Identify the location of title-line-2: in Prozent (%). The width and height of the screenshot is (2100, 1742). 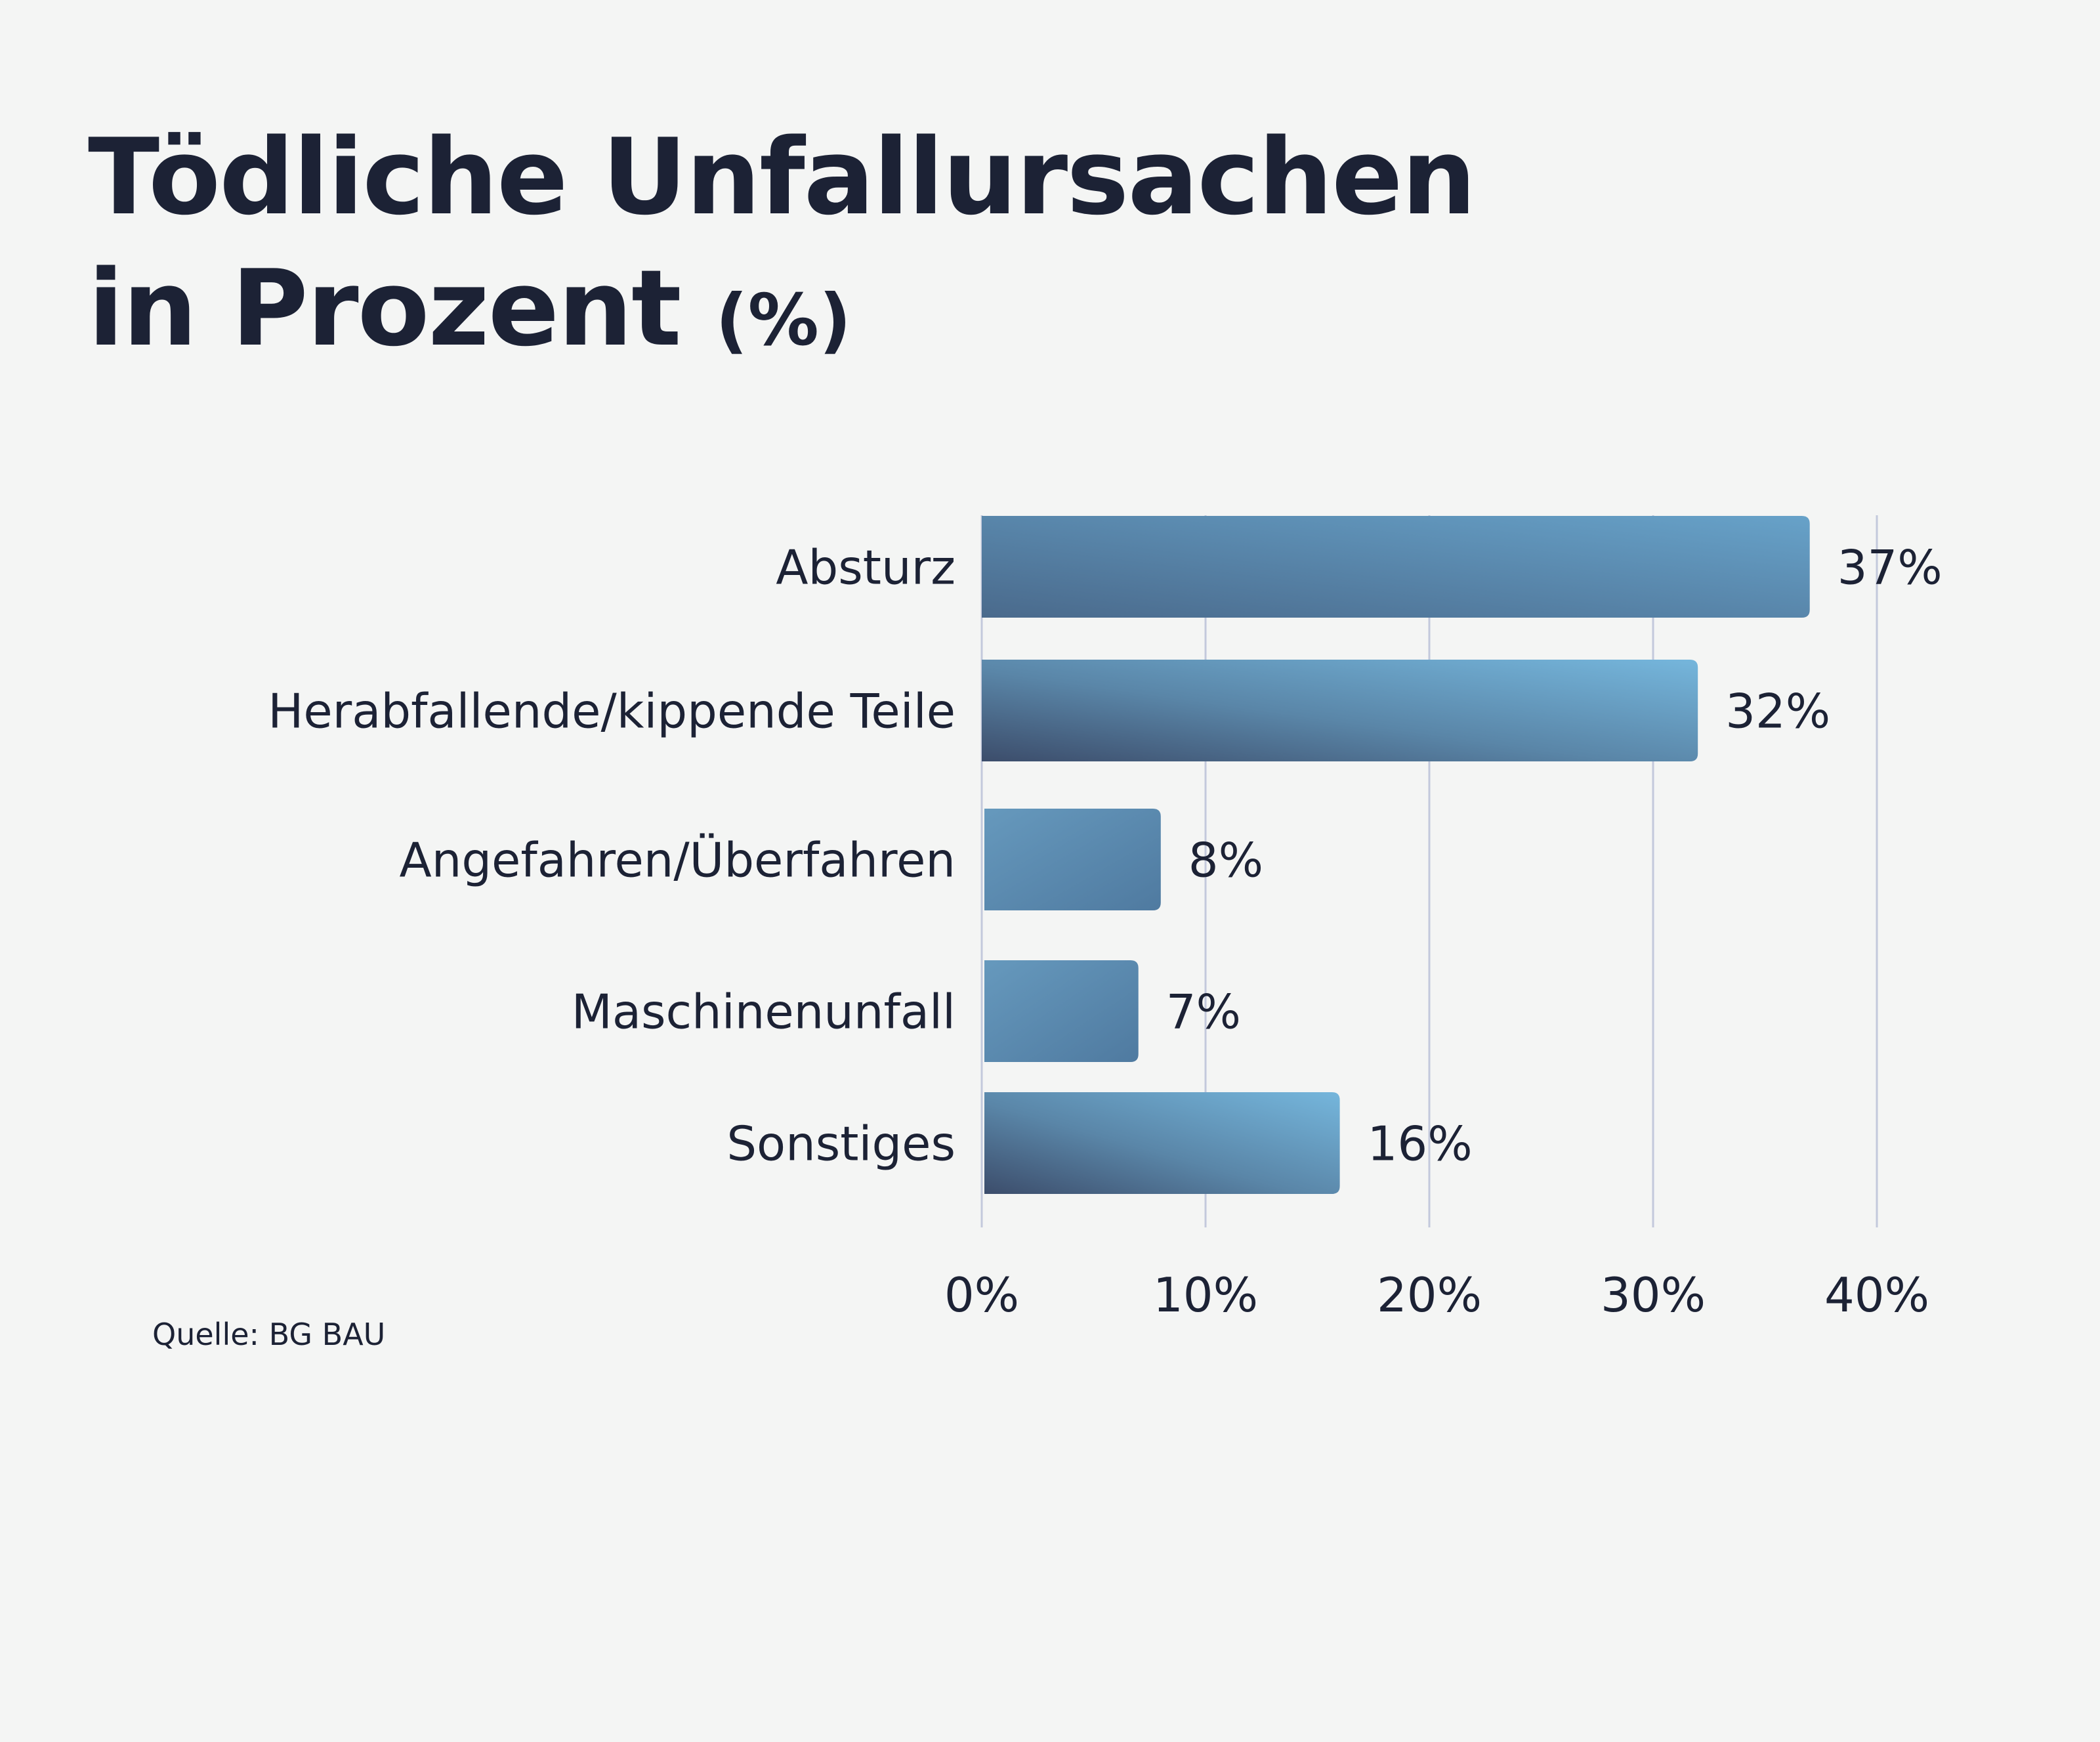
(781, 315).